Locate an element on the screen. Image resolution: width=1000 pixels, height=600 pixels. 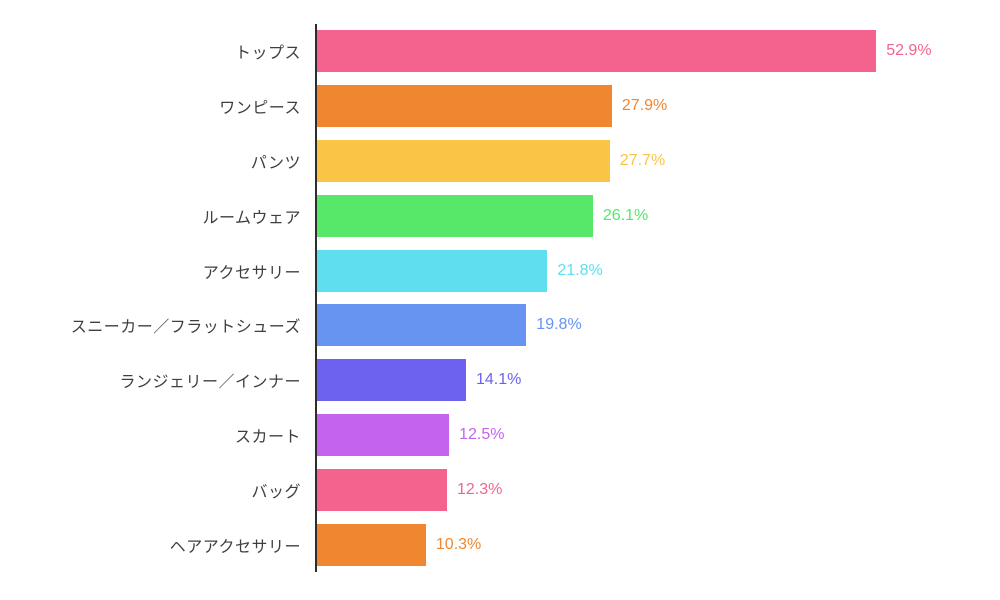
bar-row: ランジェリー／インナー 14.1% is located at coordinates (500, 380).